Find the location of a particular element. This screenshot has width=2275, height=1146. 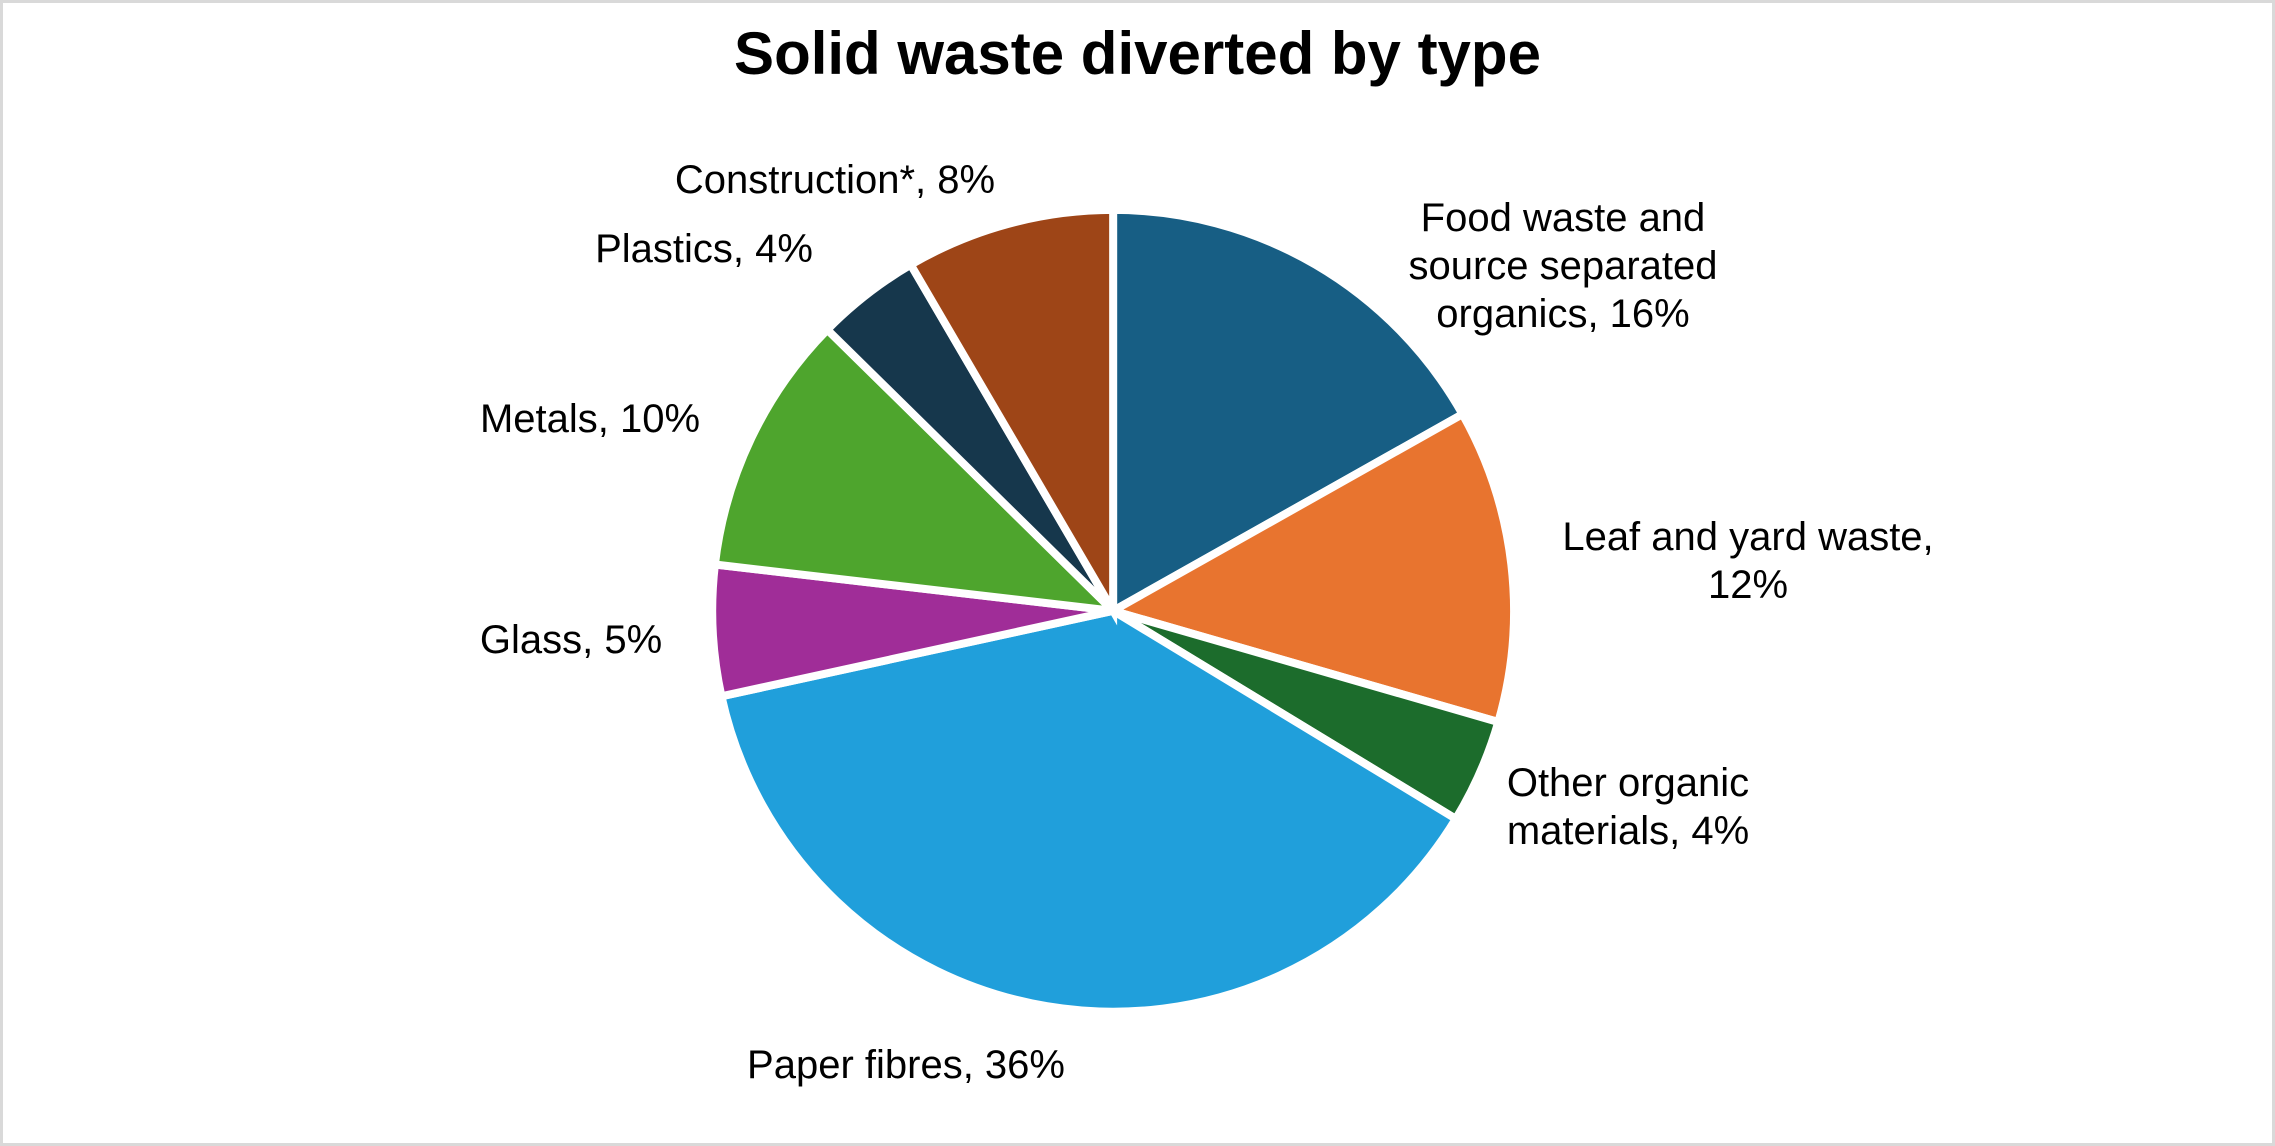

slice-label-line: Plastics, 4% is located at coordinates (704, 249).